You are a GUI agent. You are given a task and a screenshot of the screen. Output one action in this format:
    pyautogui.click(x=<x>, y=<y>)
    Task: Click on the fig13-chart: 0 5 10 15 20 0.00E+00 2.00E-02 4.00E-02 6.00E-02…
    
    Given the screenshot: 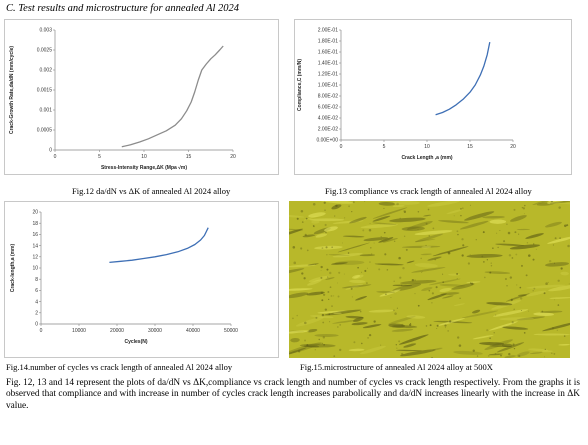 What is the action you would take?
    pyautogui.click(x=406, y=94)
    